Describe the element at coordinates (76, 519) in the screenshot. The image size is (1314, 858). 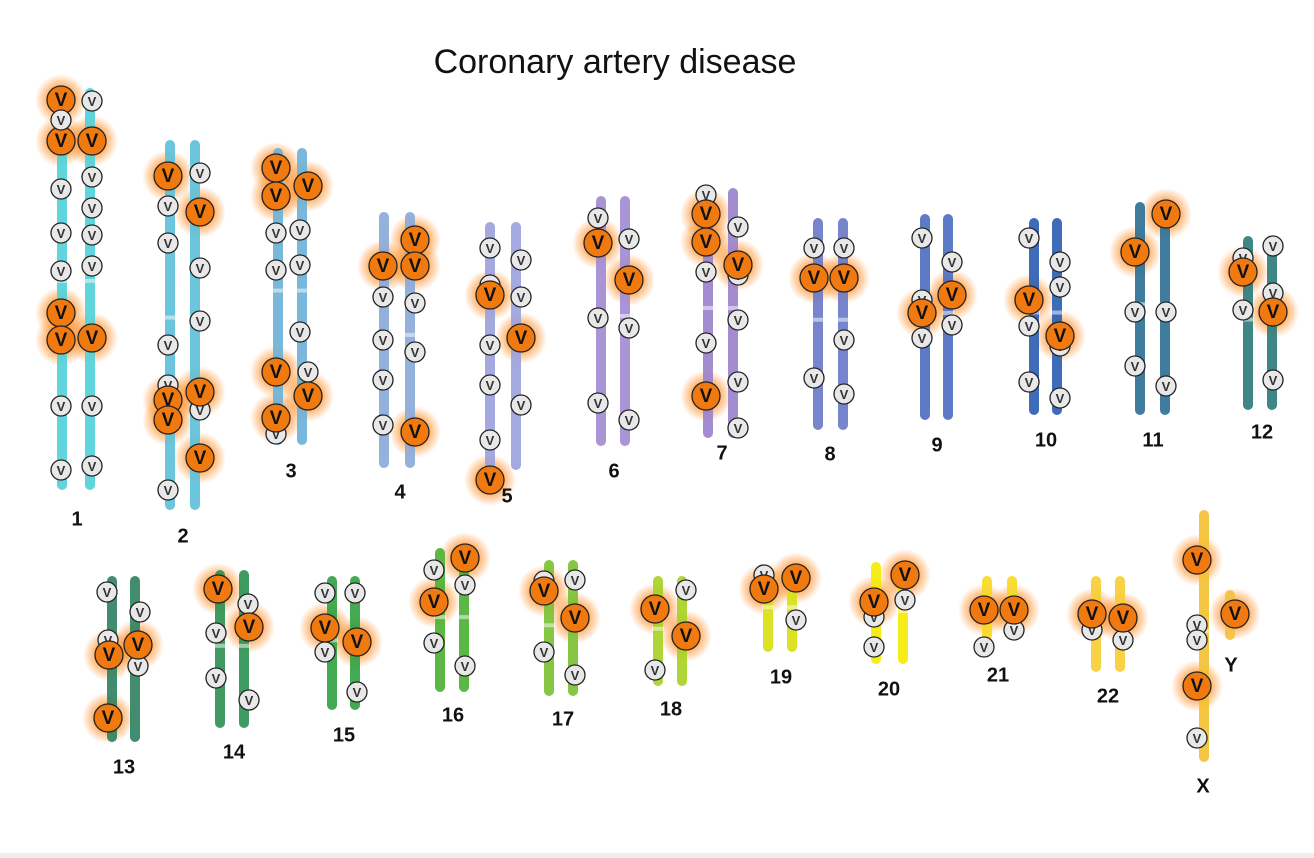
I see `chromosome-label: 1` at that location.